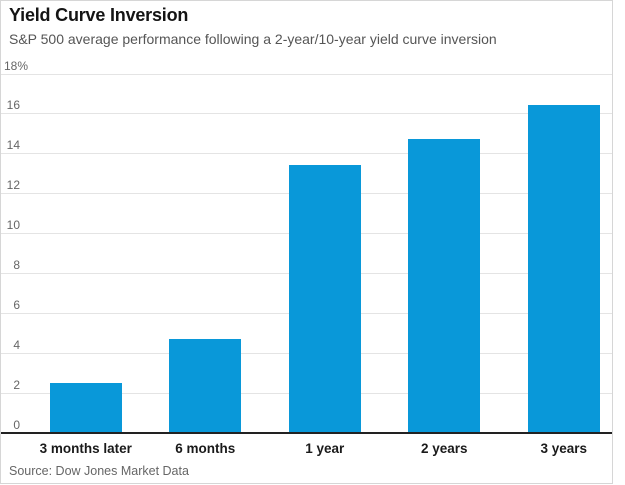  What do you see at coordinates (16, 305) in the screenshot?
I see `y-axis-label: 6` at bounding box center [16, 305].